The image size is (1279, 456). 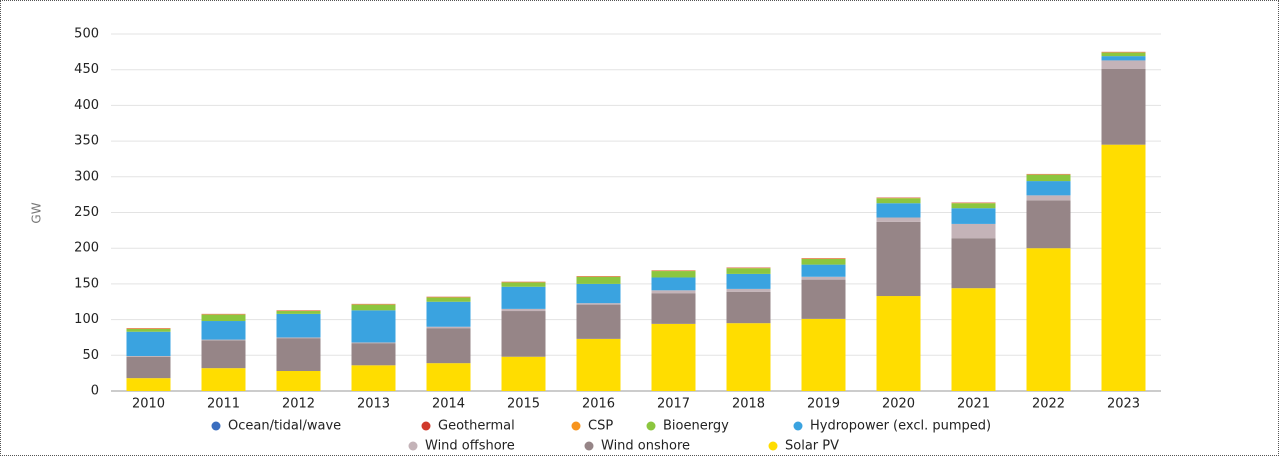 What do you see at coordinates (1048, 404) in the screenshot?
I see `x-tick-label: 2022` at bounding box center [1048, 404].